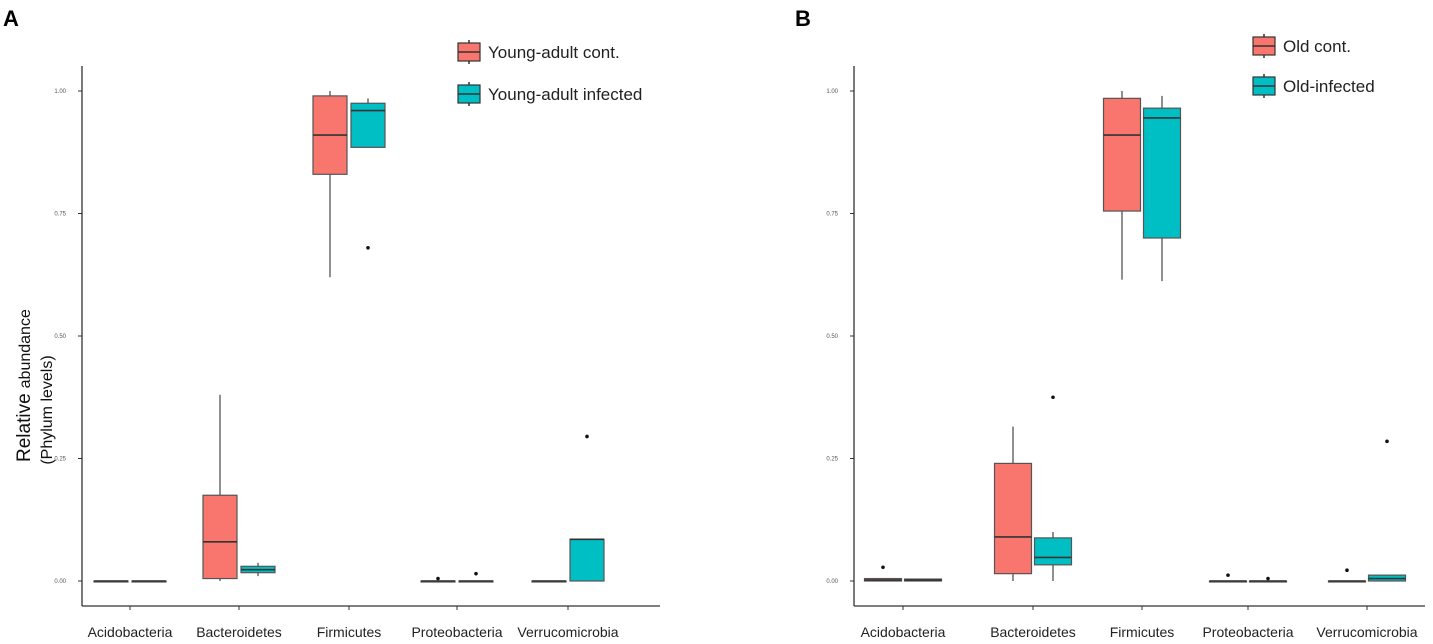 The image size is (1433, 644). I want to click on panel-label: B, so click(803, 18).